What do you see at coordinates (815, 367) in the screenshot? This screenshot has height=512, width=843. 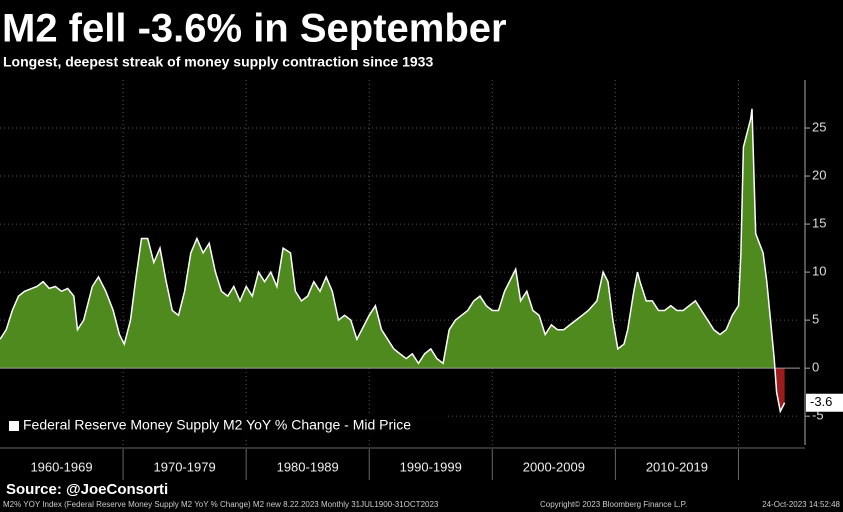 I see `y-tick-label: 0` at bounding box center [815, 367].